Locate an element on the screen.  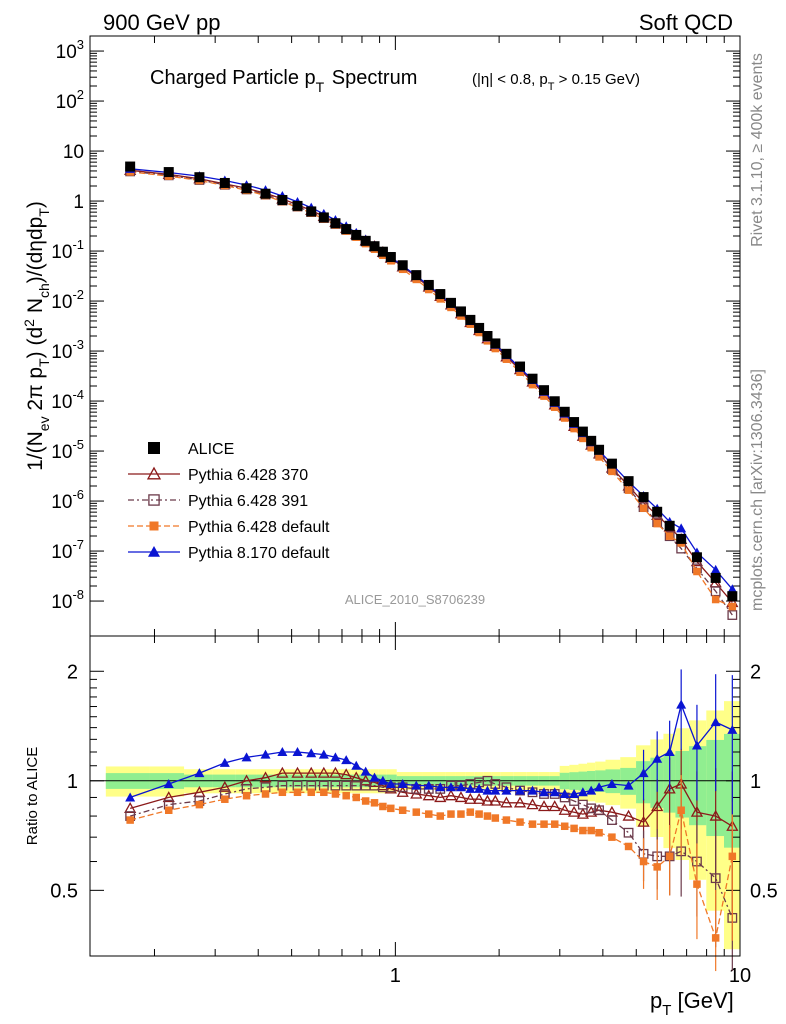
y-tick-label: 10³ is located at coordinates (70, 50).